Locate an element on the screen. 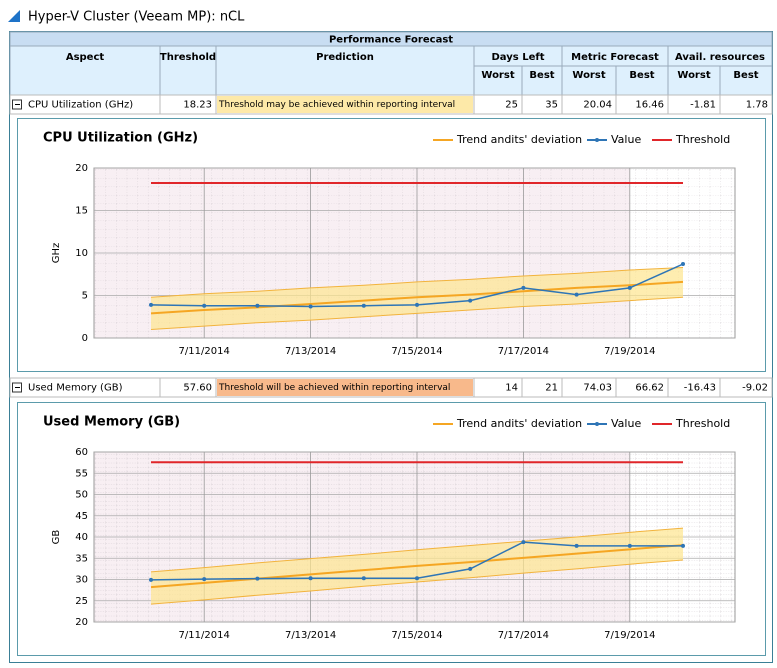  aspect: CPU Utilization (GHz) is located at coordinates (80, 105).